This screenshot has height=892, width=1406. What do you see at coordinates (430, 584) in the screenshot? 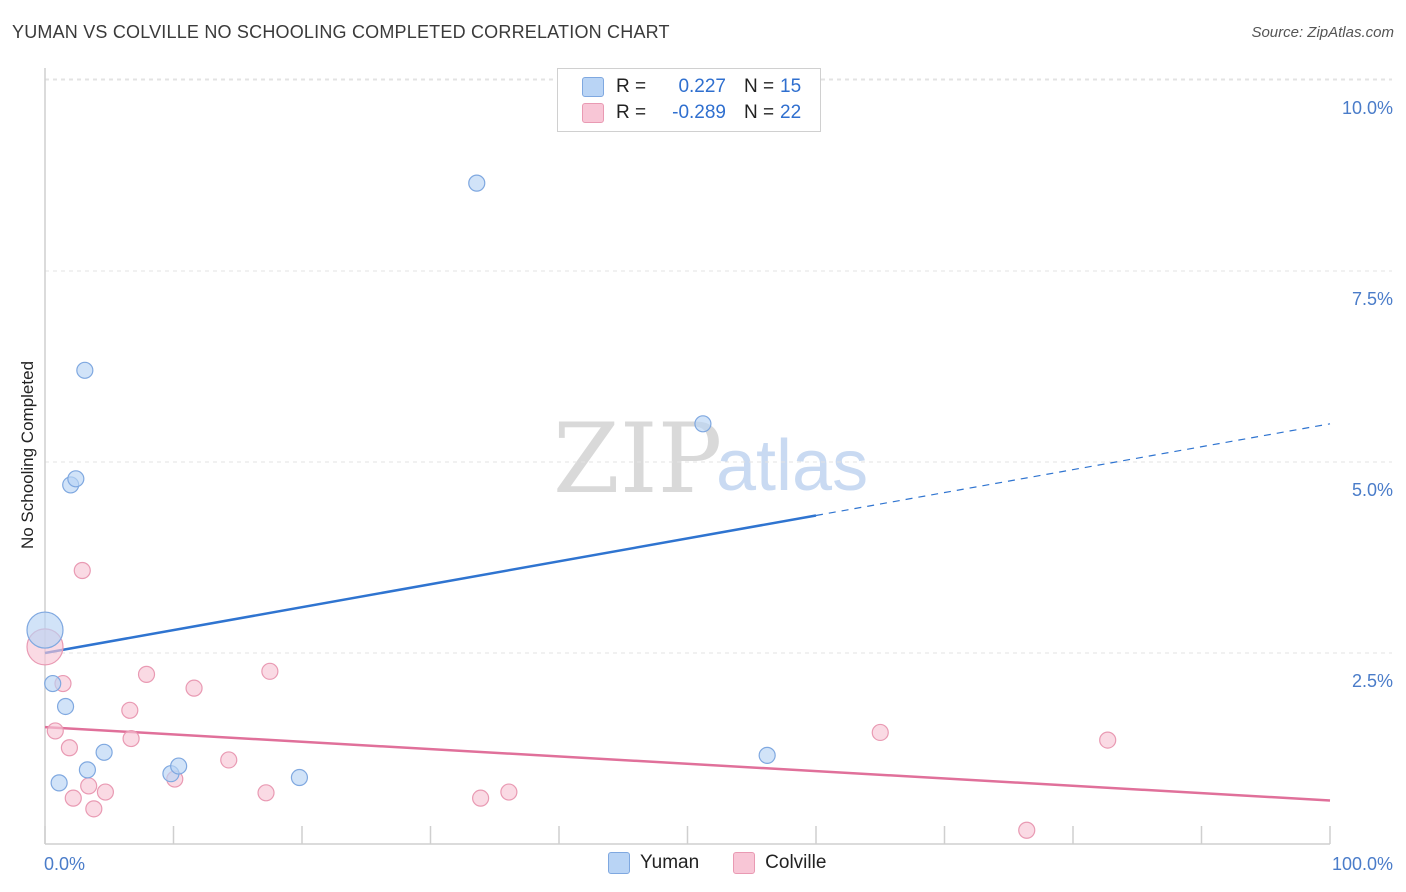
I see `yuman-trend-line` at bounding box center [430, 584].